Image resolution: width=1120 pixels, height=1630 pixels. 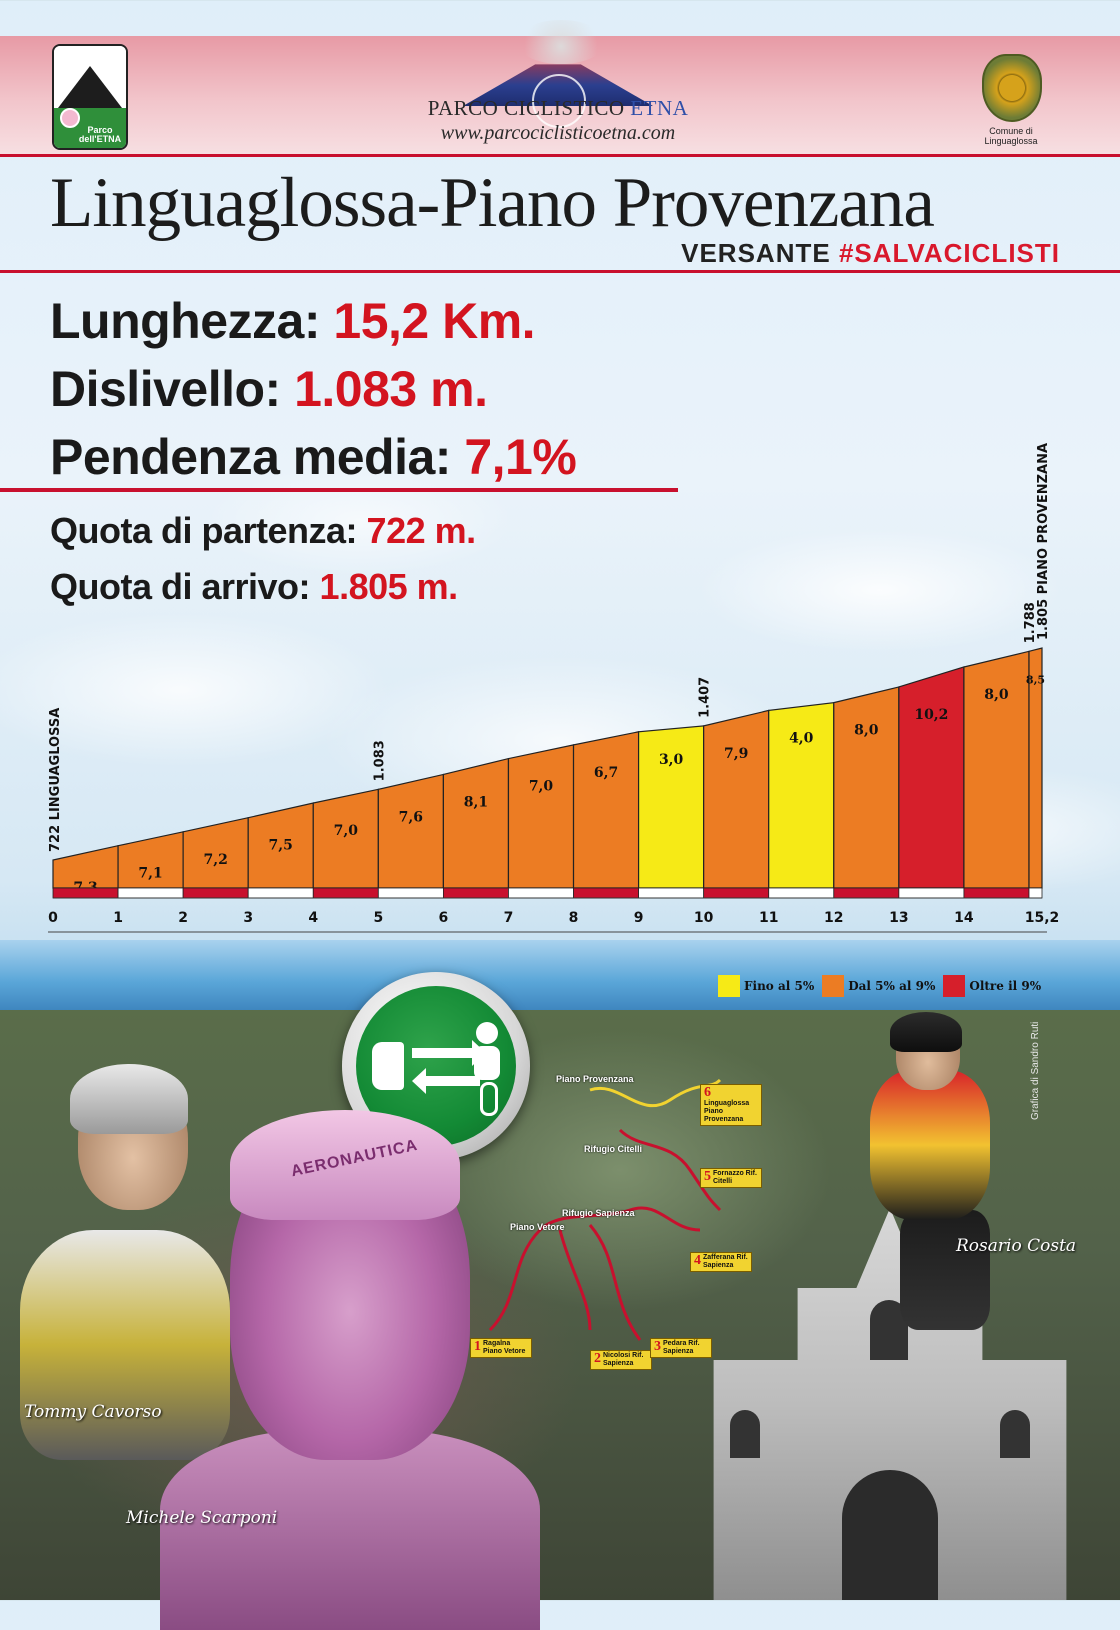 I want to click on caption-scarponi: Michele Scarponi, so click(x=202, y=1518).